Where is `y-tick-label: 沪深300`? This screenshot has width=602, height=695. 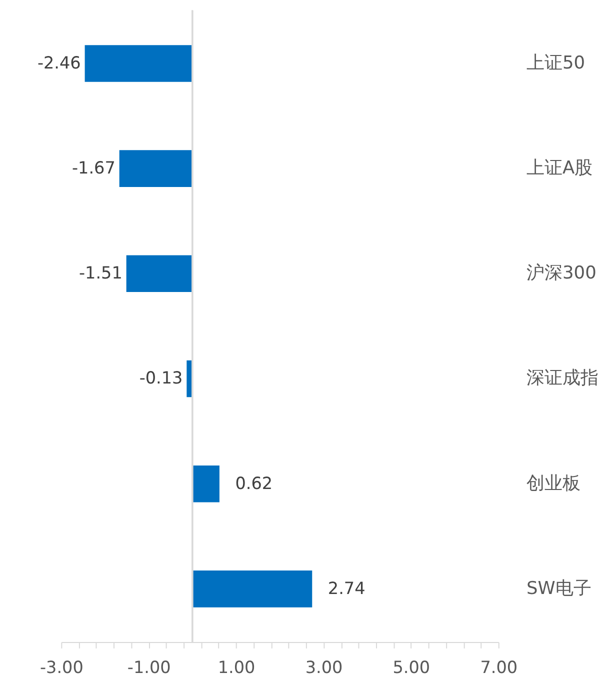 y-tick-label: 沪深300 is located at coordinates (561, 273).